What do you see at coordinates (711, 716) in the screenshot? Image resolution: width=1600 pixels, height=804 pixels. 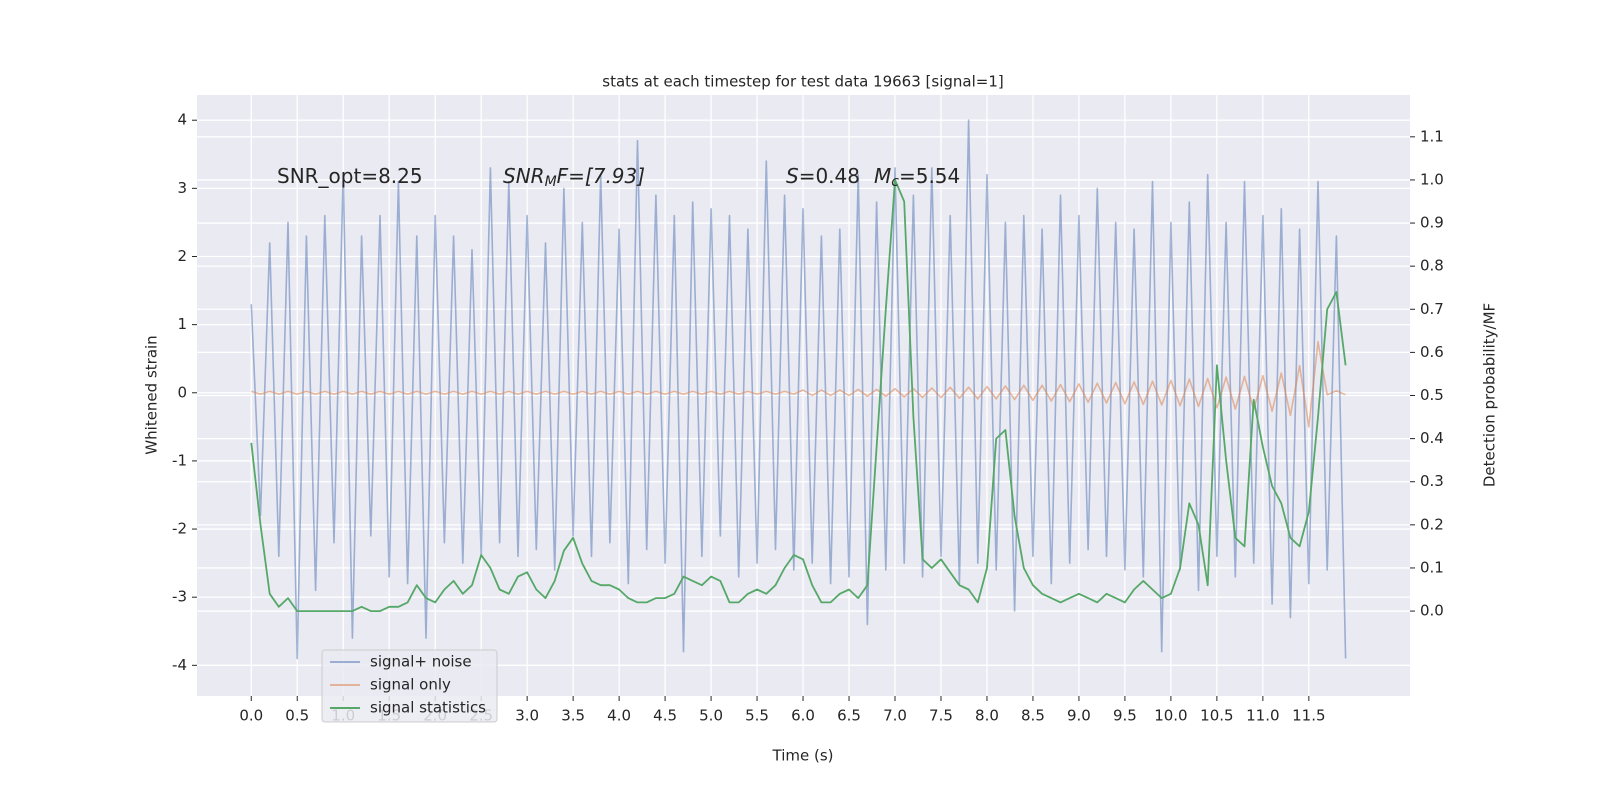 I see `x-tick-label: 5.0` at bounding box center [711, 716].